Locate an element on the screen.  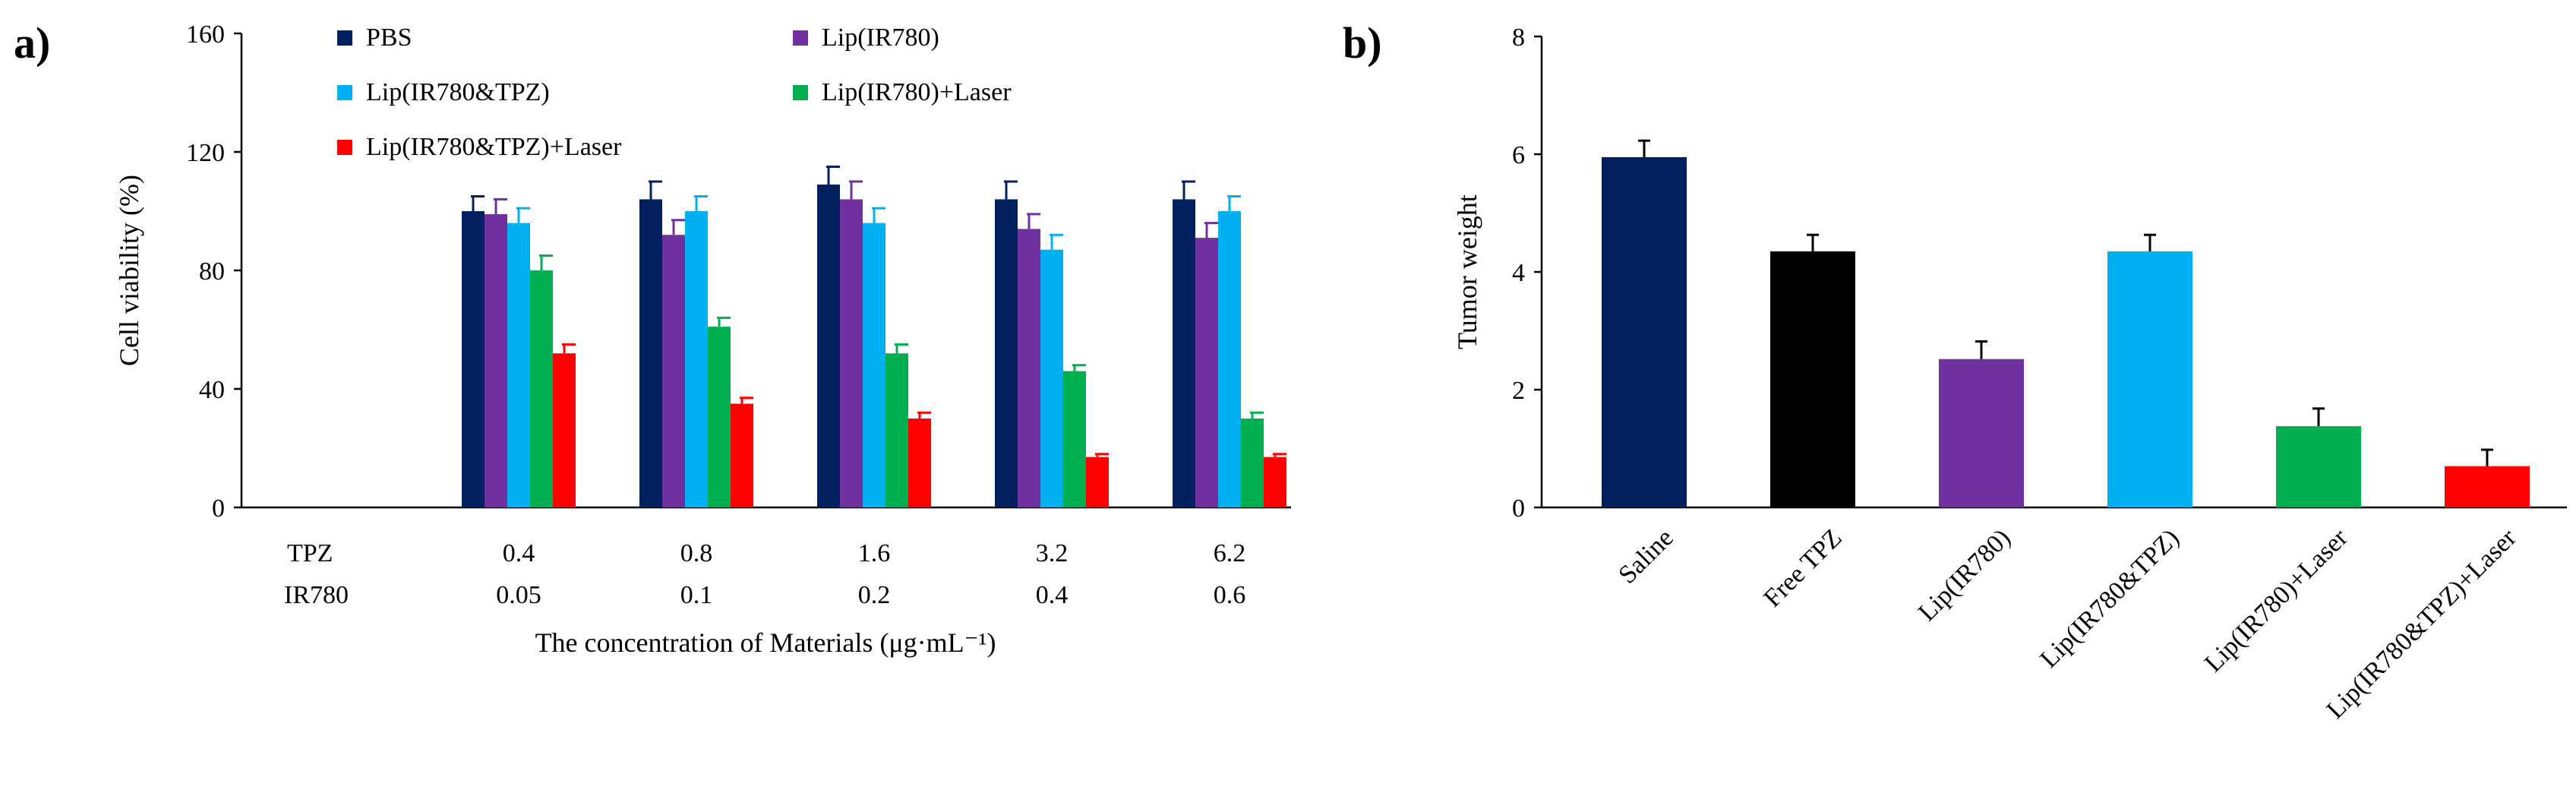
panel-b-x-tick-label: Lip(IR780&TPZ)+Laser is located at coordinates (2422, 624).